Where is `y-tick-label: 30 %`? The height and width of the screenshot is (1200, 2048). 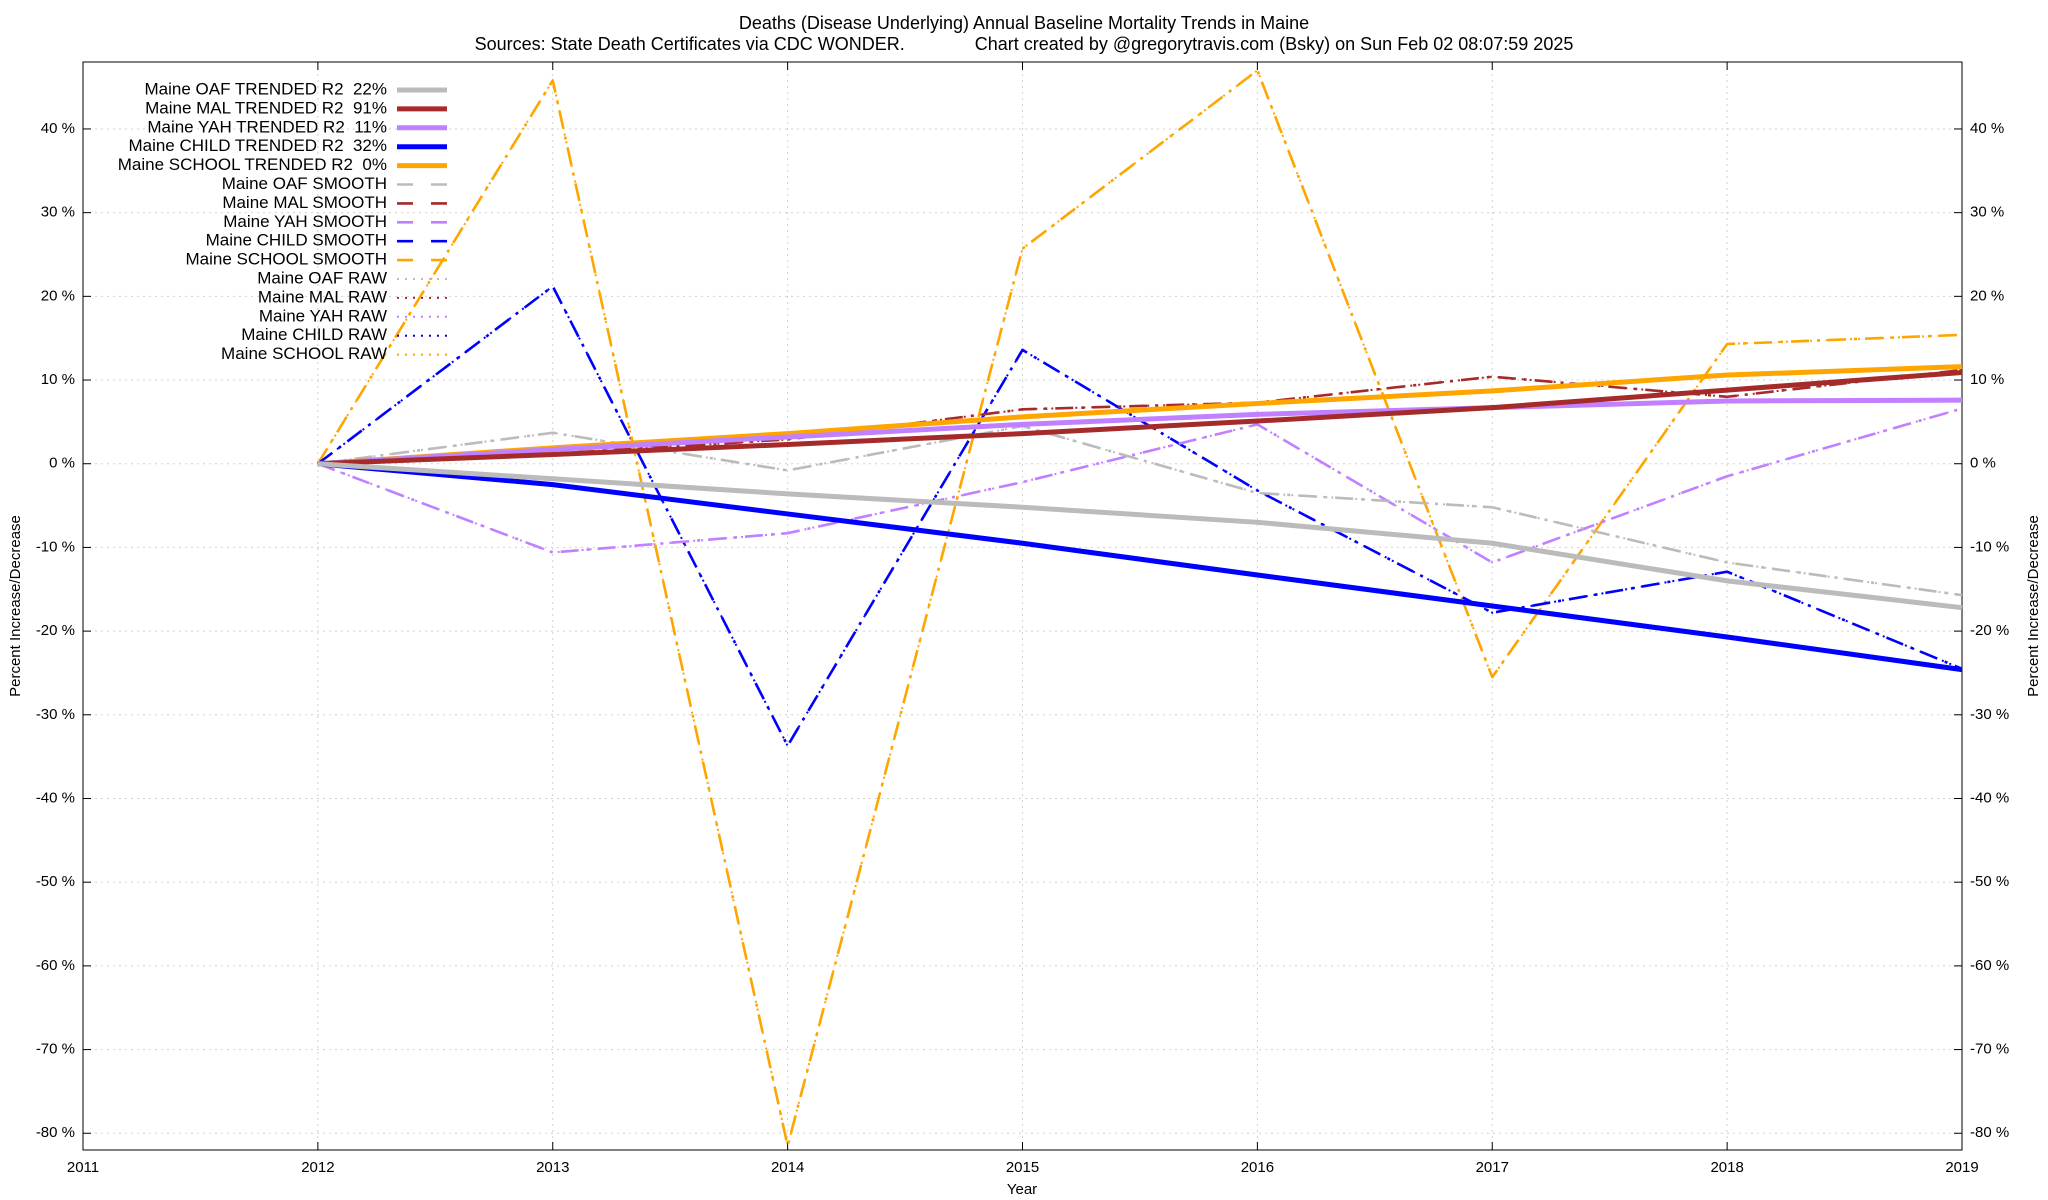 y-tick-label: 30 % is located at coordinates (58, 212).